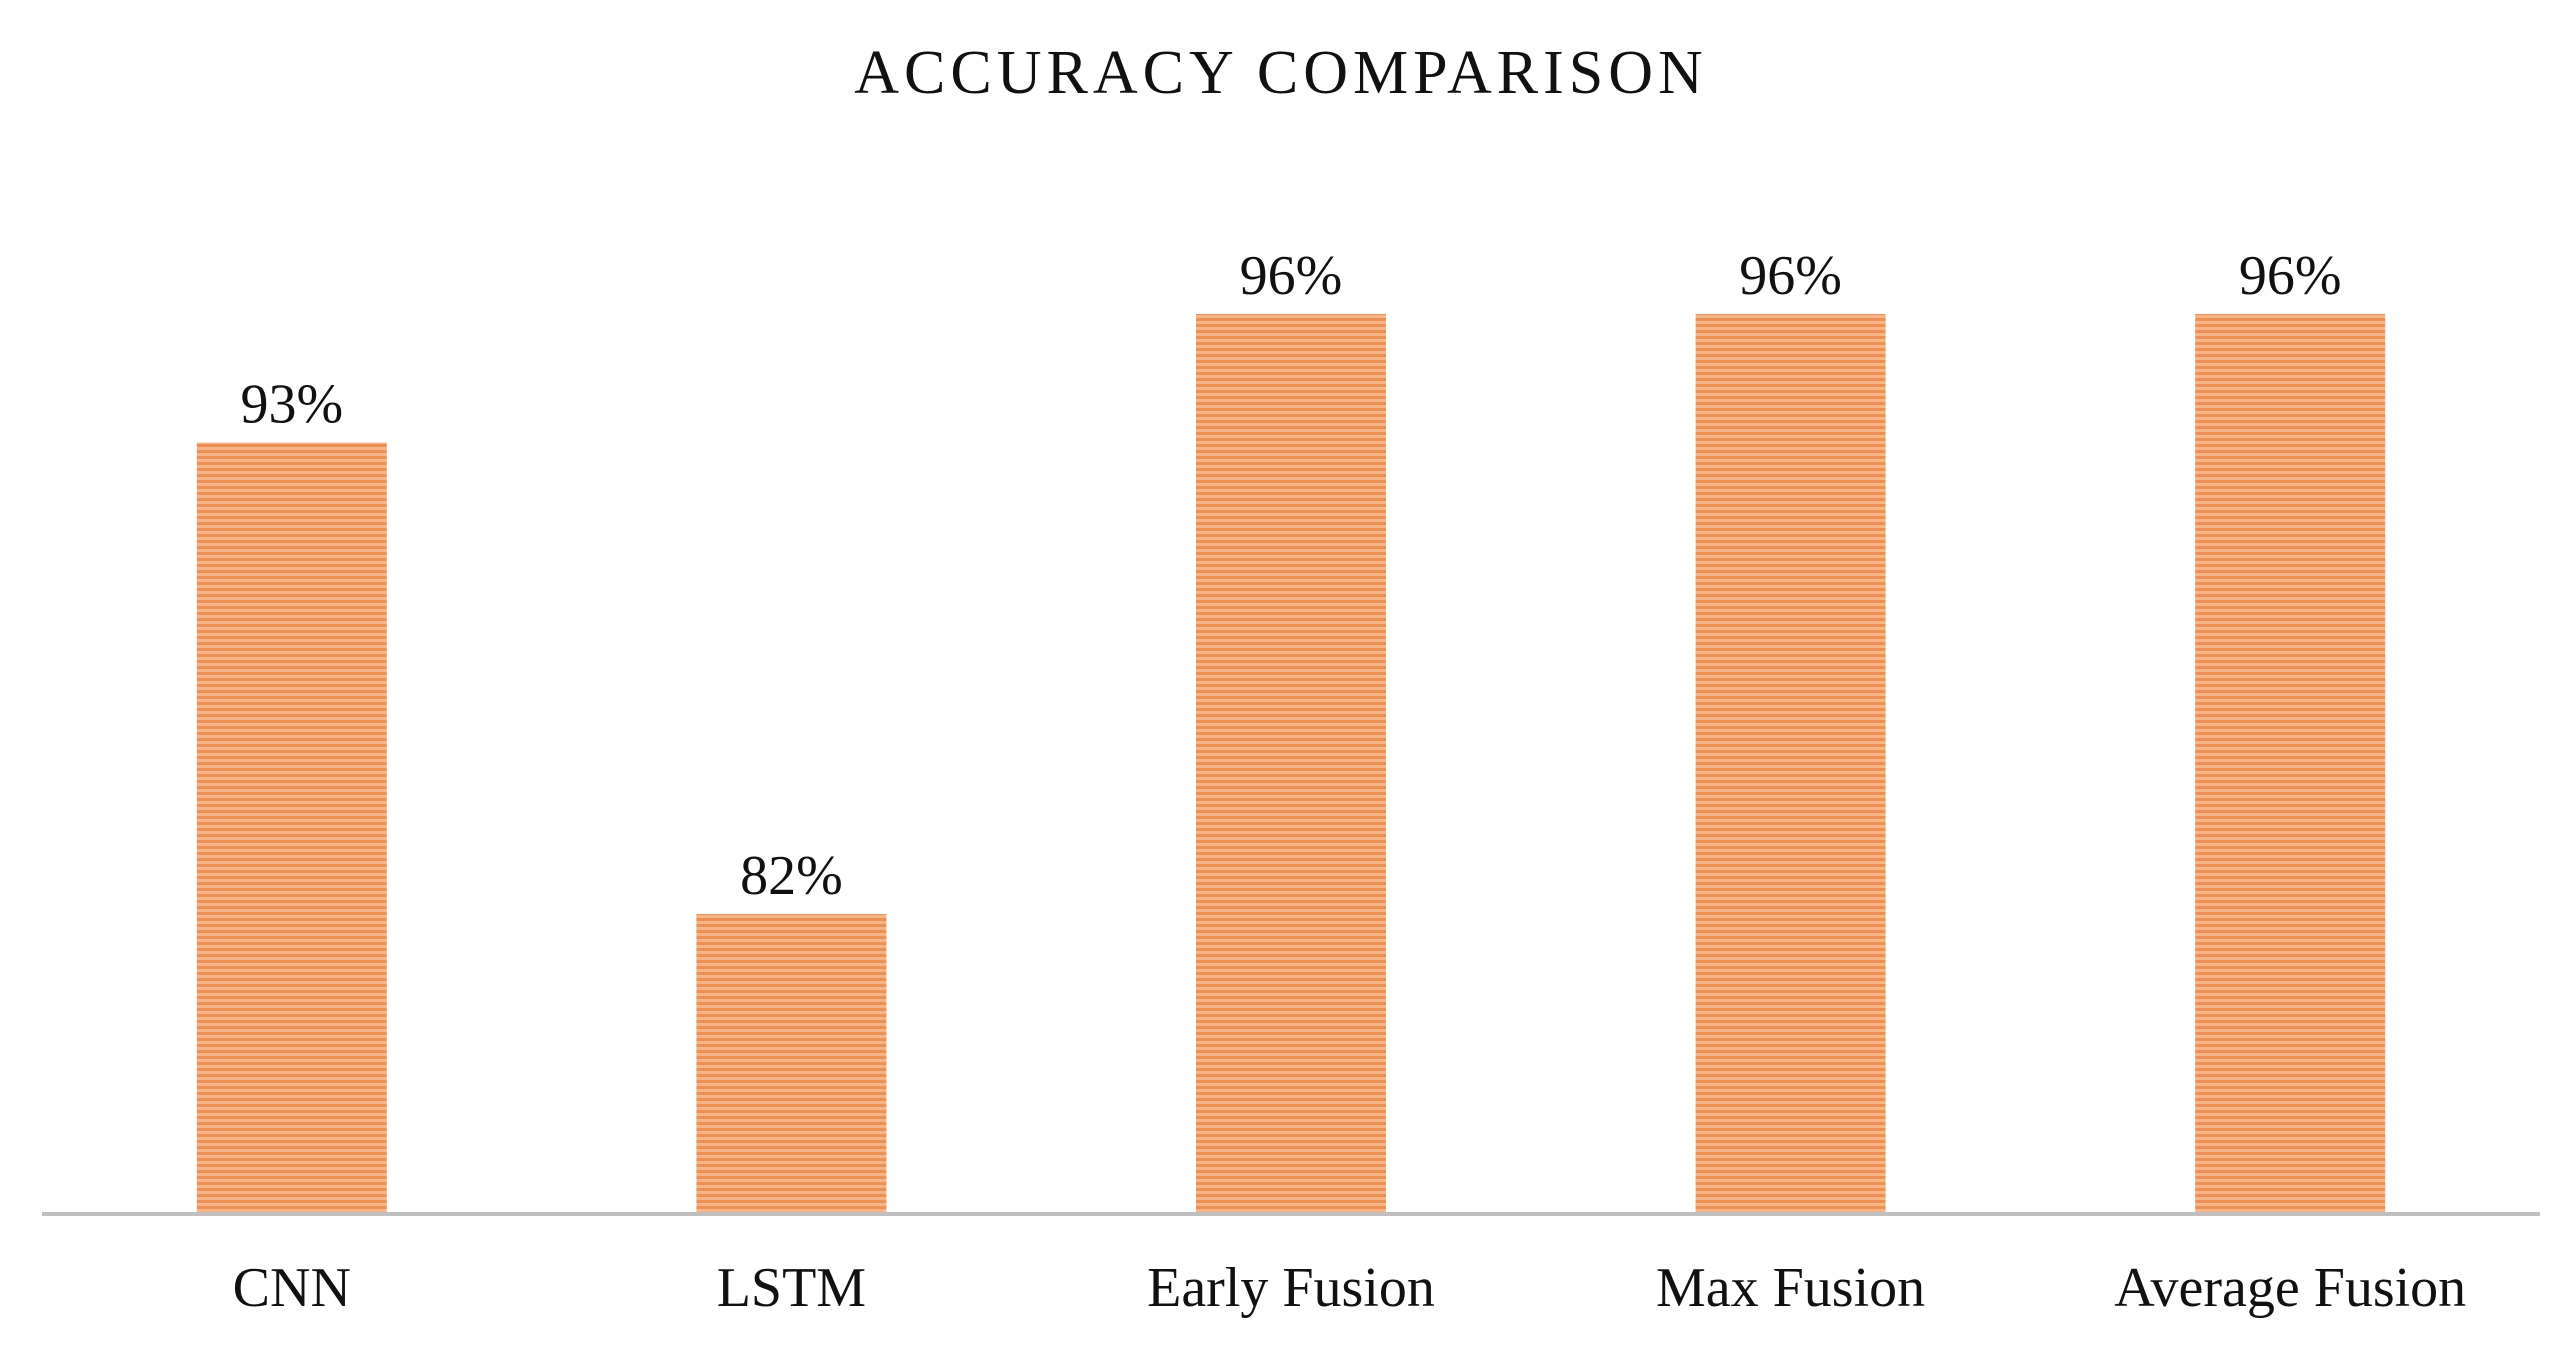 The width and height of the screenshot is (2562, 1348). I want to click on bar-cnn, so click(291, 828).